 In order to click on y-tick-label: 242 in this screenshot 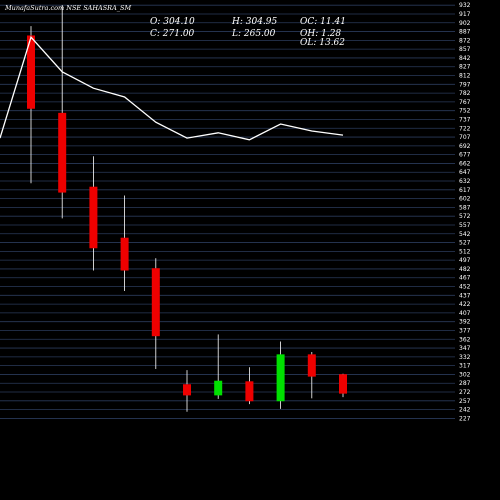, I will do `click(465, 410)`.